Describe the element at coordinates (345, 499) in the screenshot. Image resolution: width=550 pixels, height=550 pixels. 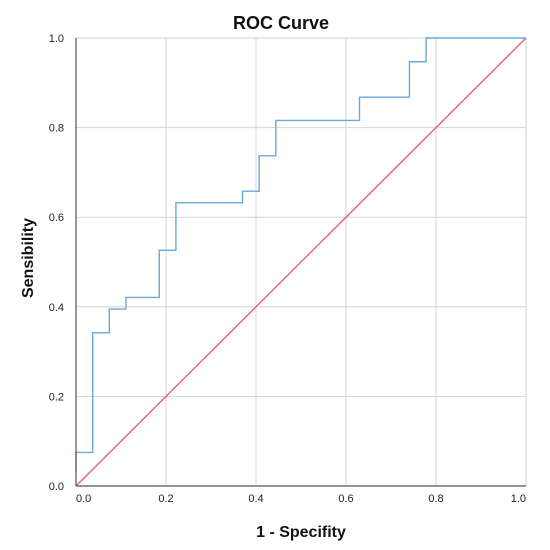
I see `x-tick-label: 0.6` at that location.